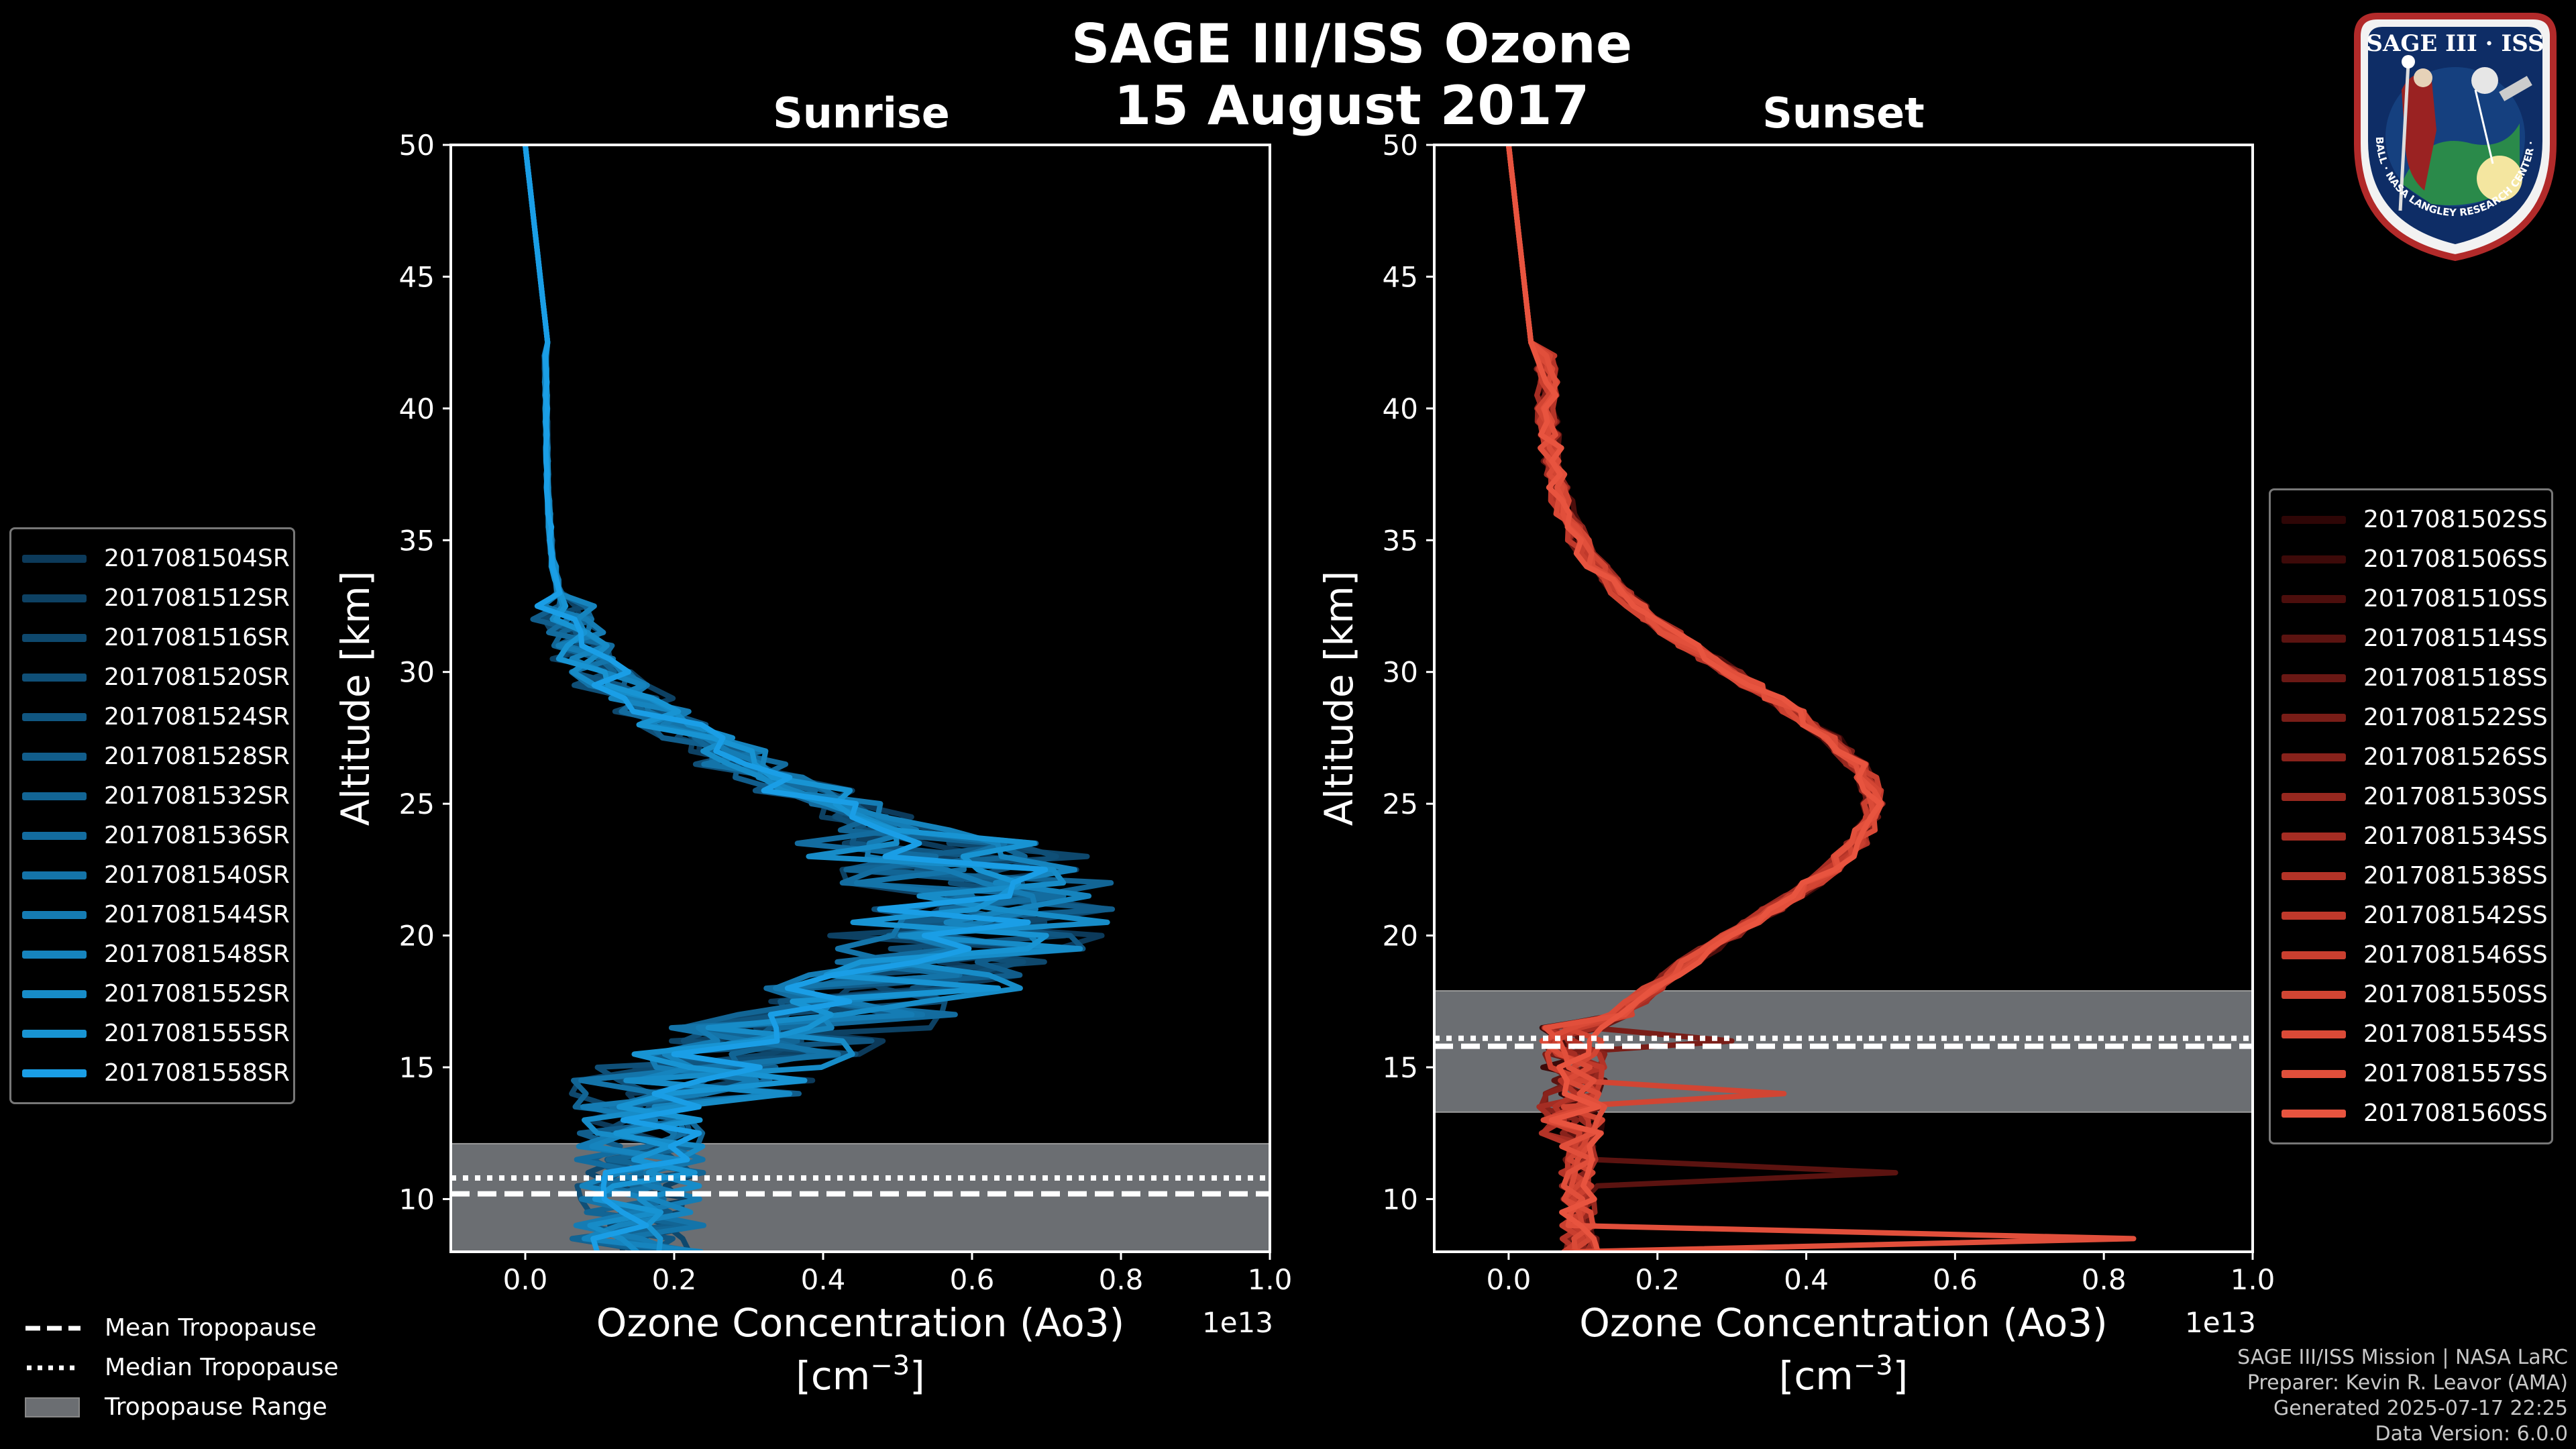  I want to click on legend-label: 2017081542SS, so click(2455, 915).